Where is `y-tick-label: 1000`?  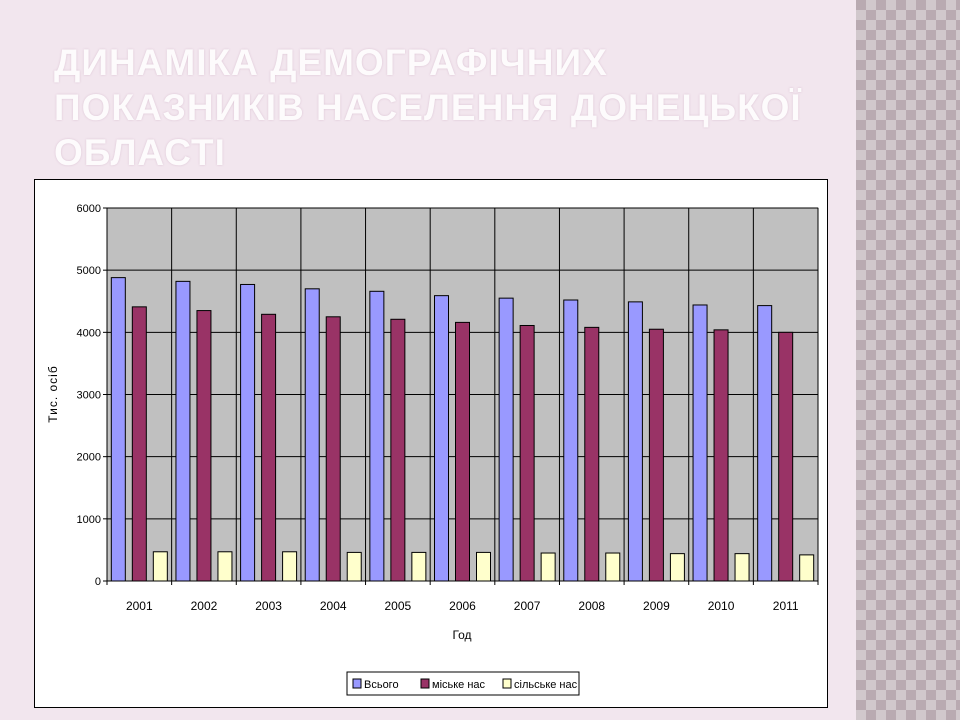 y-tick-label: 1000 is located at coordinates (89, 520).